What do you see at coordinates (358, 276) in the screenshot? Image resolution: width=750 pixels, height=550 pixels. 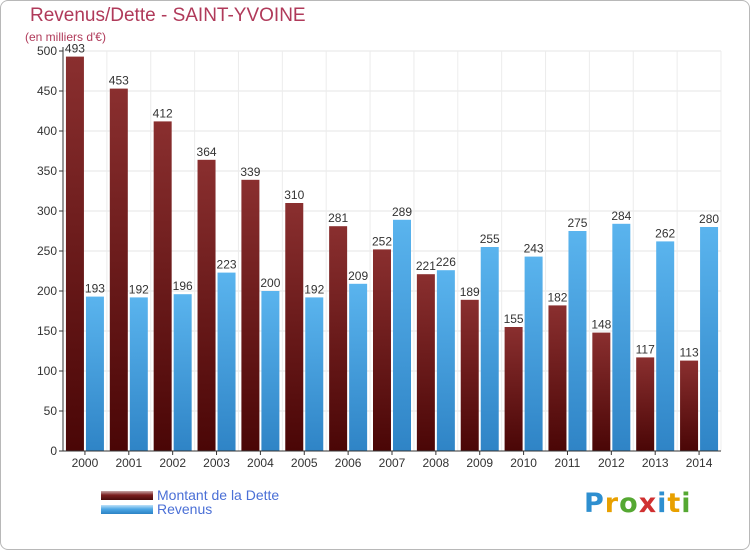 I see `data-label-revenue: 209` at bounding box center [358, 276].